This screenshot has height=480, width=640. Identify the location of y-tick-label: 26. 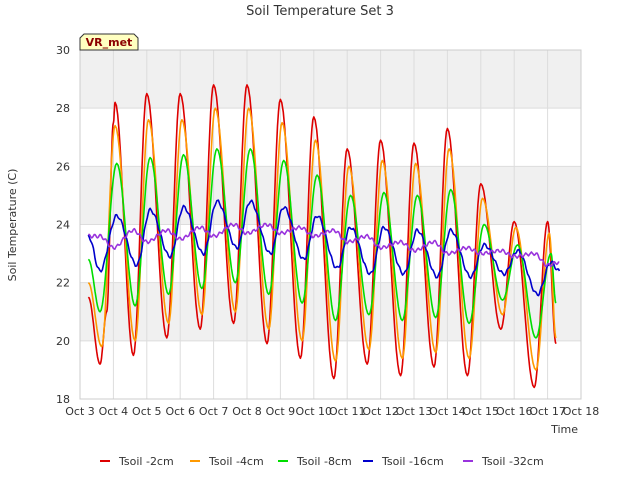
(63, 166).